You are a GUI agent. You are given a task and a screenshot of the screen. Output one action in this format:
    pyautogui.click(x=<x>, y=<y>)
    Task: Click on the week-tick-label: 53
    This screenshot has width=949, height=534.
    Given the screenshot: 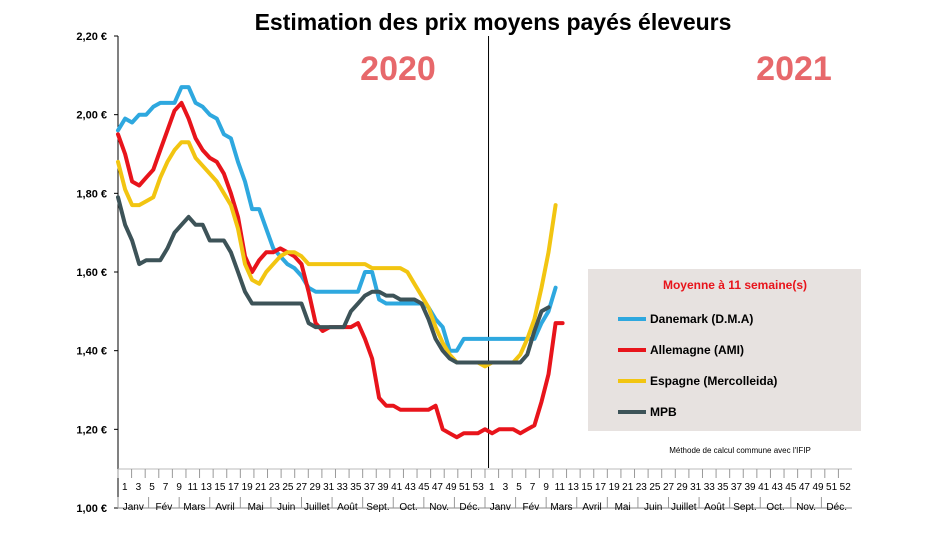 What is the action you would take?
    pyautogui.click(x=479, y=487)
    